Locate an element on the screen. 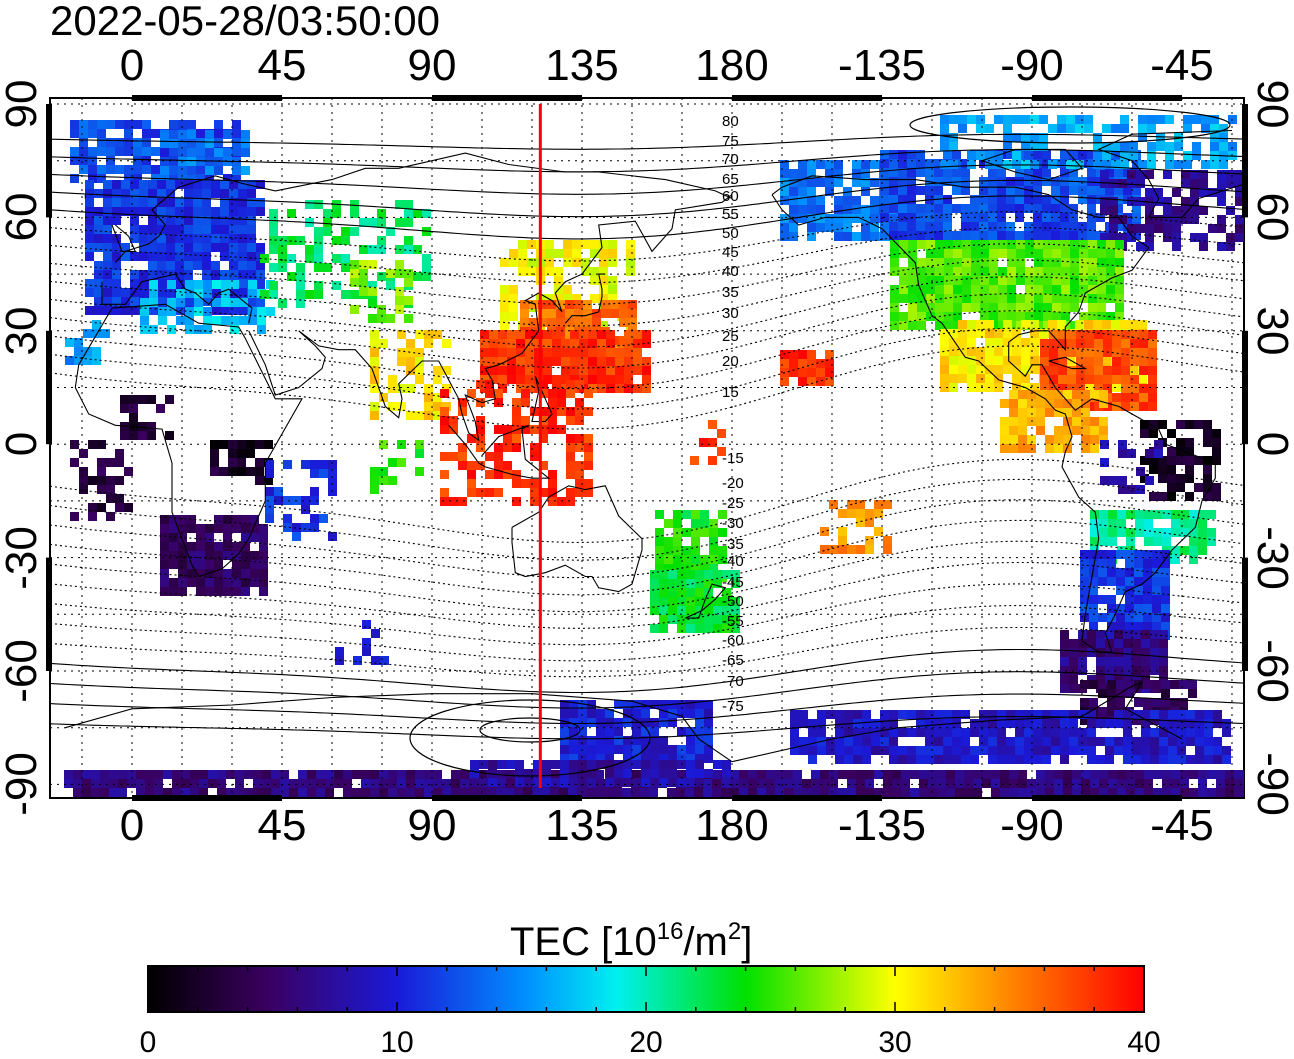 The width and height of the screenshot is (1294, 1059). top-lon-tick-label: 45 is located at coordinates (282, 65).